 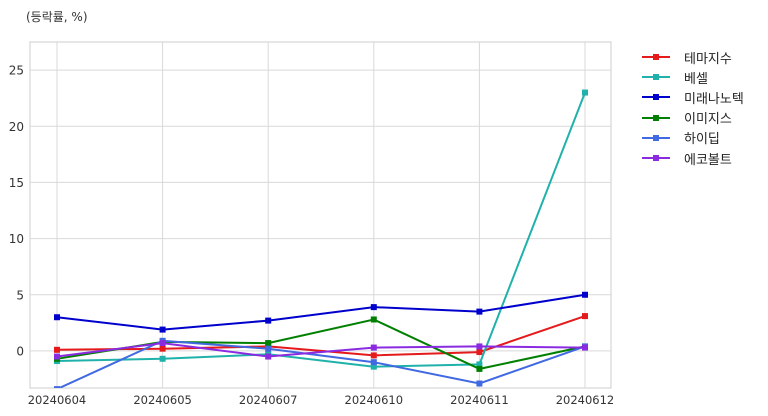 What do you see at coordinates (57, 17) in the screenshot?
I see `y-axis-label: (등락률, %)` at bounding box center [57, 17].